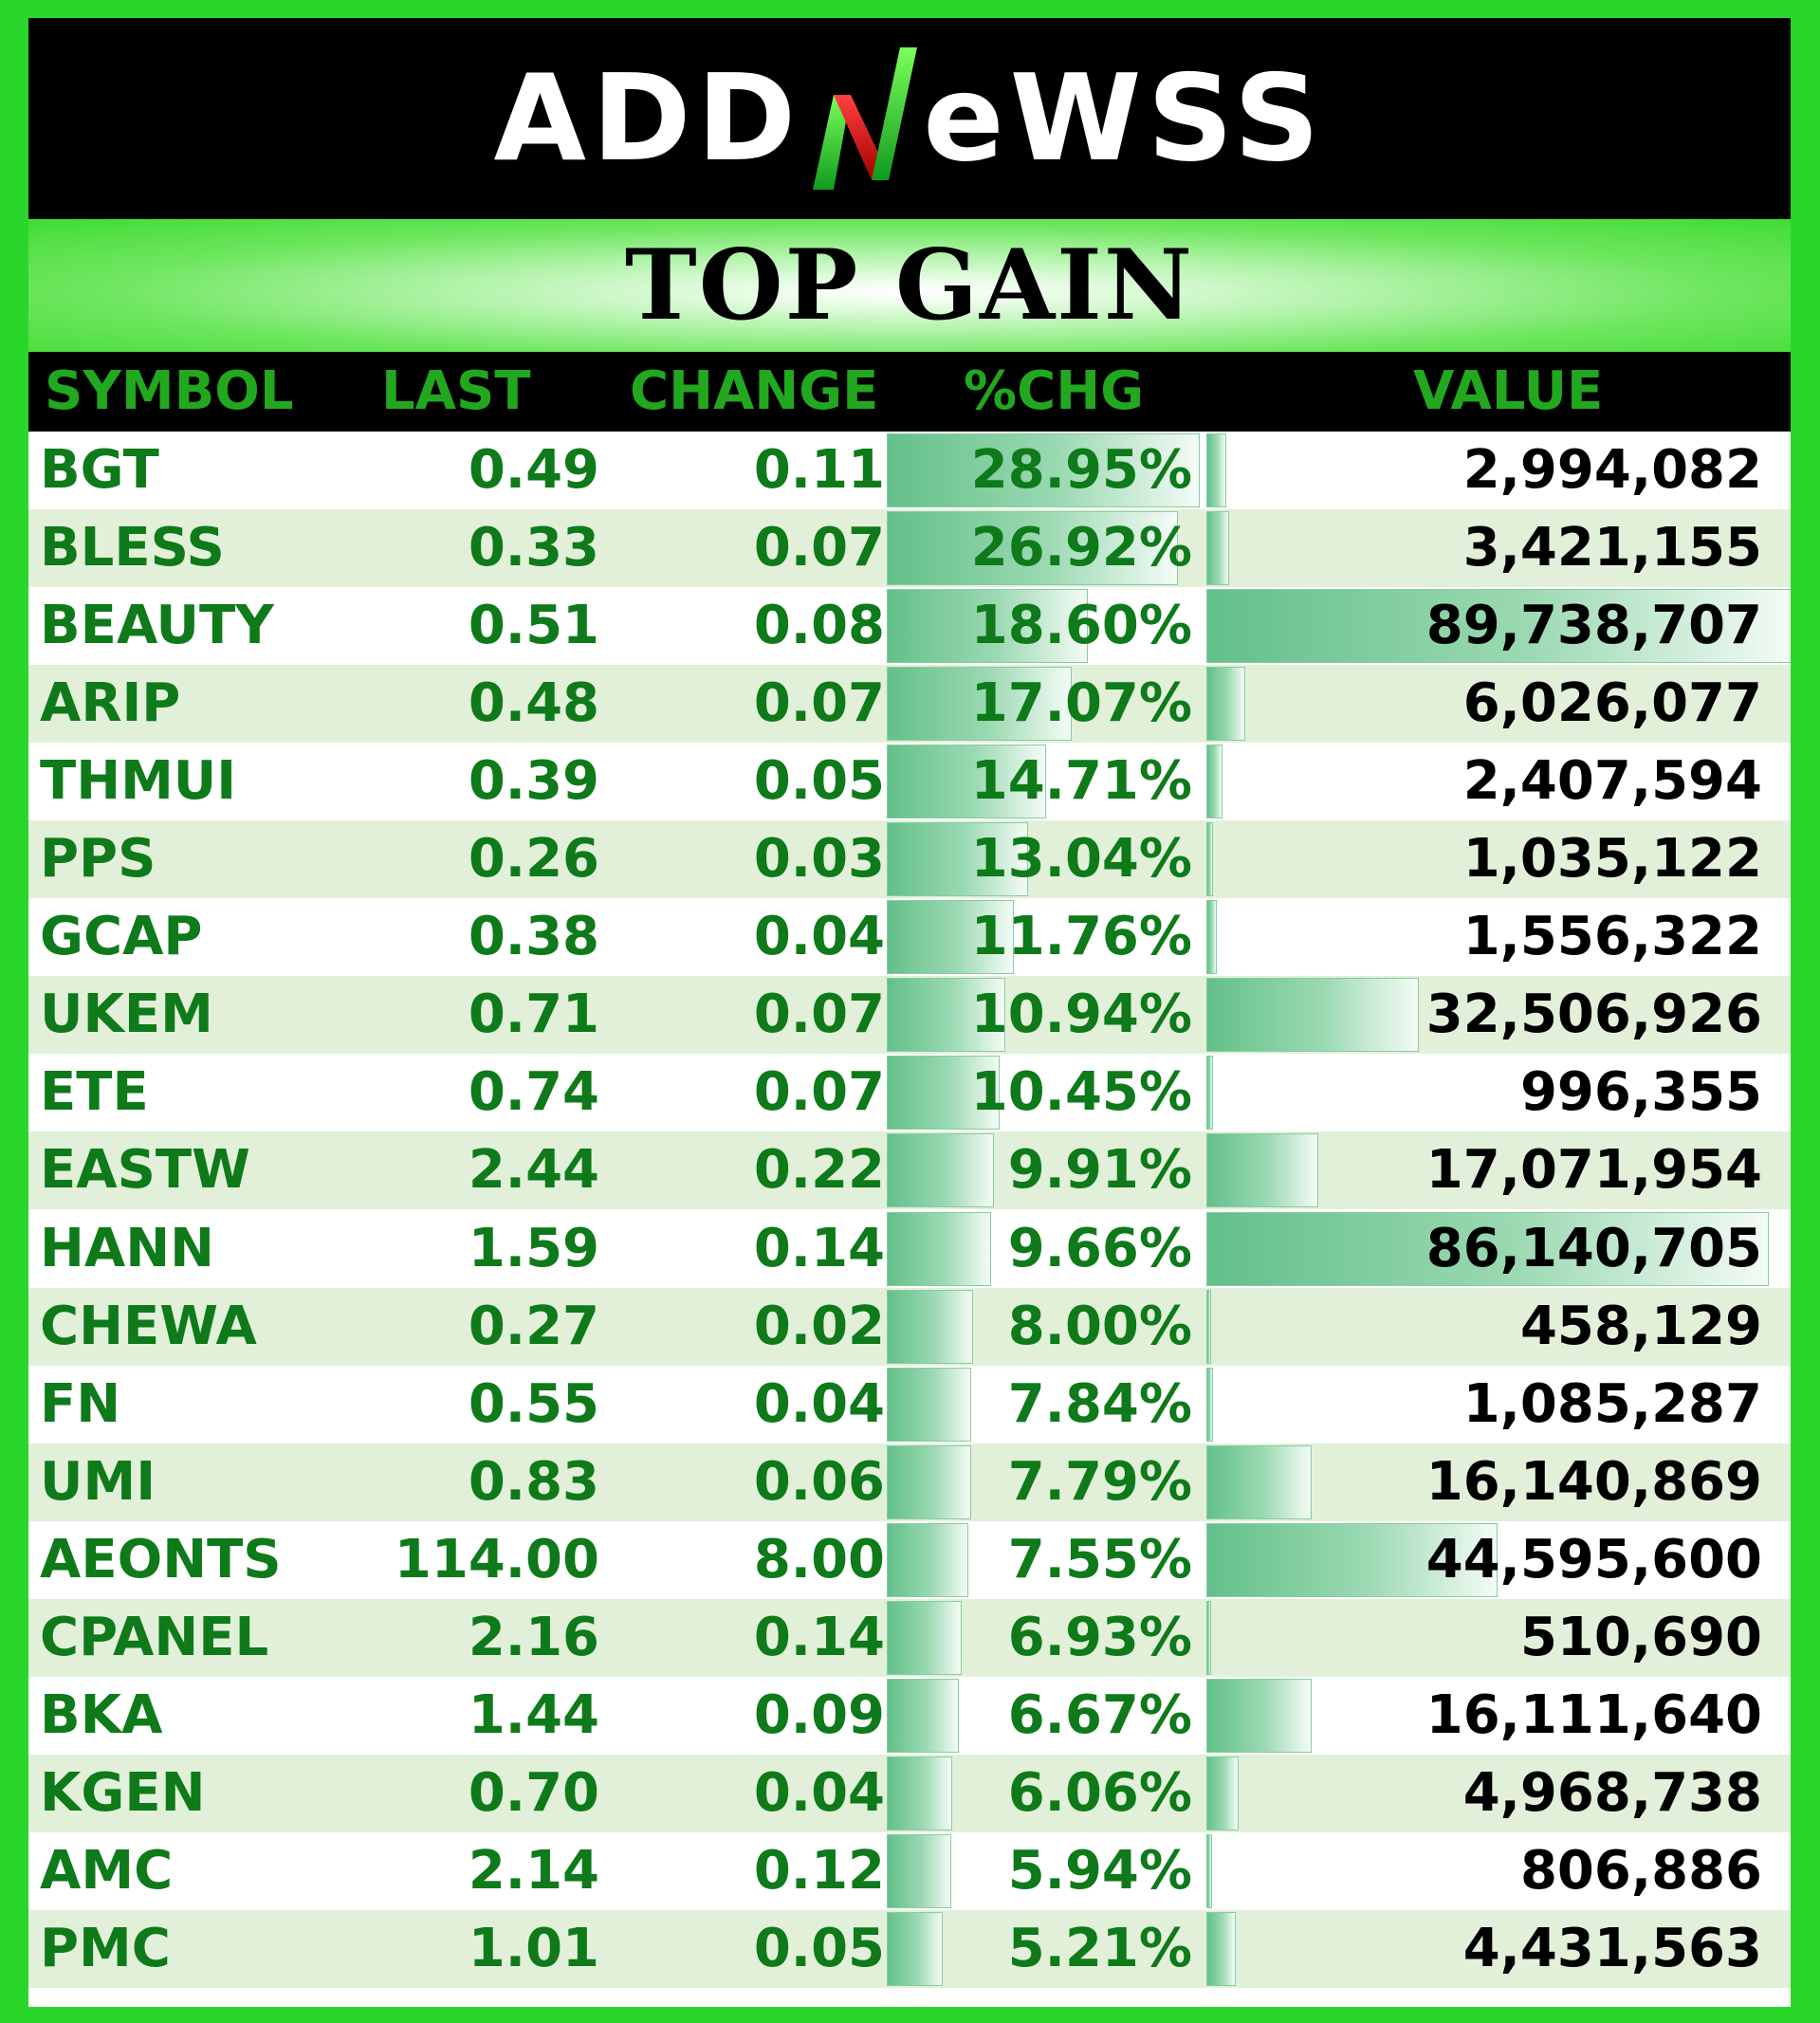 Image resolution: width=1820 pixels, height=2023 pixels. I want to click on pct-change-cell: 9.66%, so click(1099, 1248).